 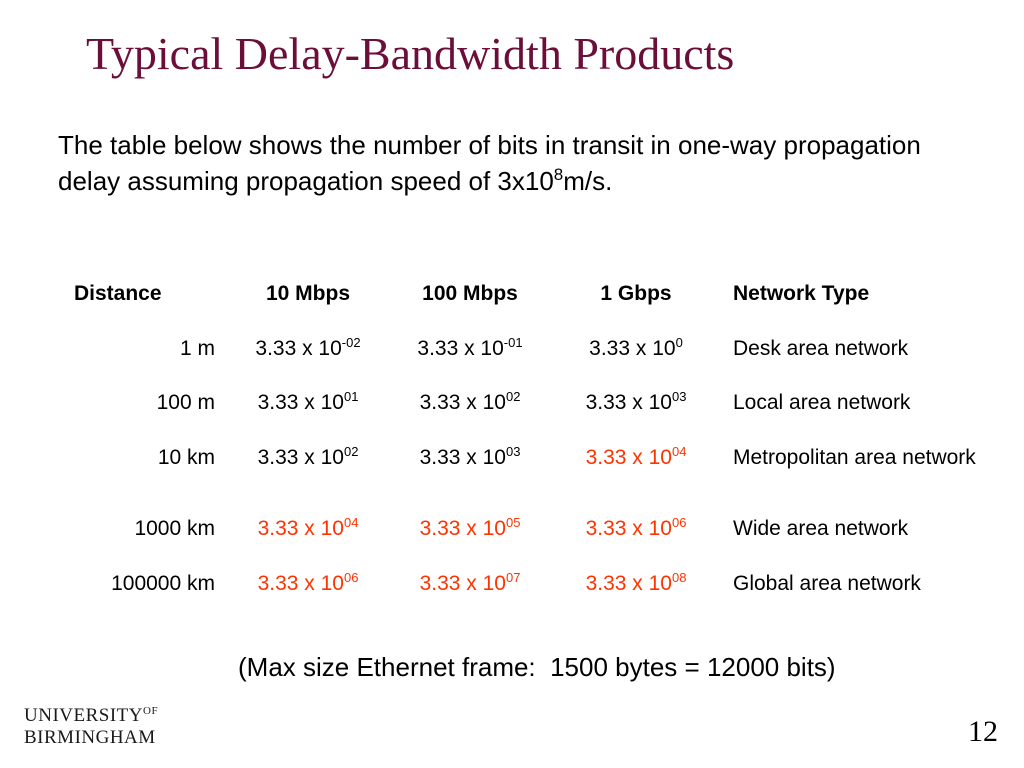 I want to click on row5-network-type: Global area network, so click(x=827, y=583).